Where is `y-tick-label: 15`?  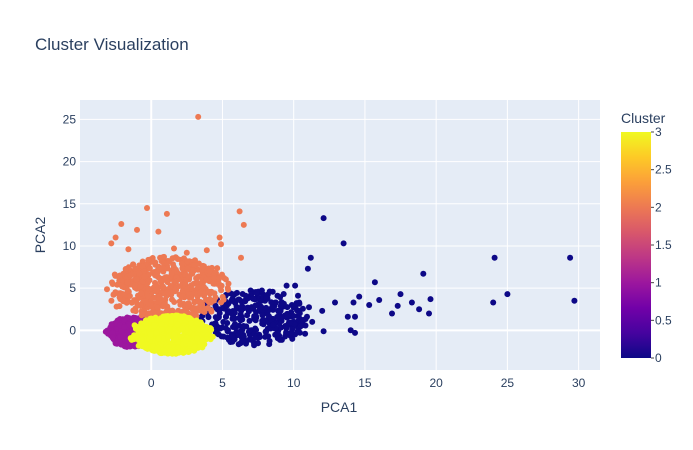
y-tick-label: 15 is located at coordinates (70, 204).